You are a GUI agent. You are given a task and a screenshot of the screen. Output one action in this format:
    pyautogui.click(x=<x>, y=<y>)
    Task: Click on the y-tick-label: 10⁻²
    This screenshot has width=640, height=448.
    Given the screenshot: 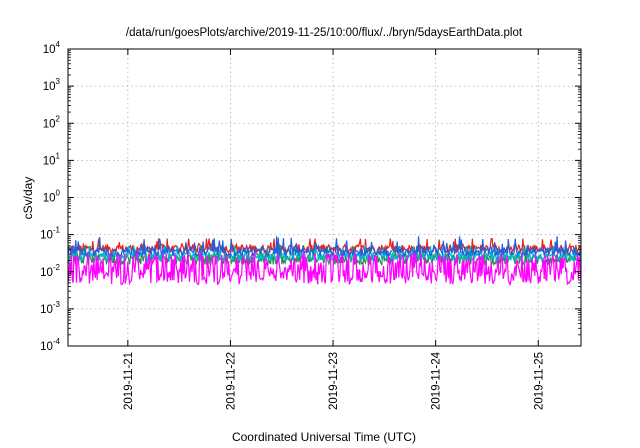 What is the action you would take?
    pyautogui.click(x=50, y=271)
    